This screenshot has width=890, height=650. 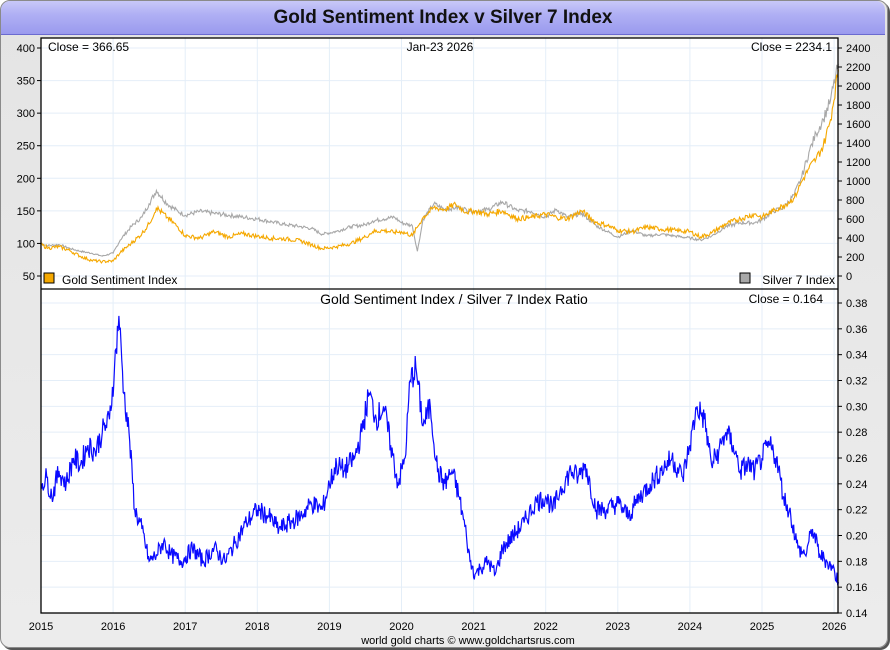 I want to click on right-tick-label: 0, so click(x=849, y=277).